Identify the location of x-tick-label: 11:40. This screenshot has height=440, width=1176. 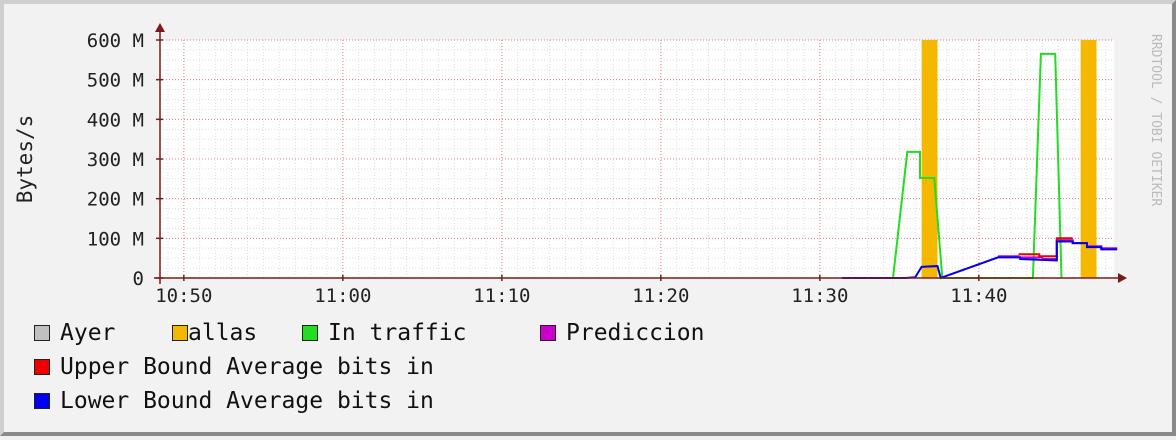
(978, 296).